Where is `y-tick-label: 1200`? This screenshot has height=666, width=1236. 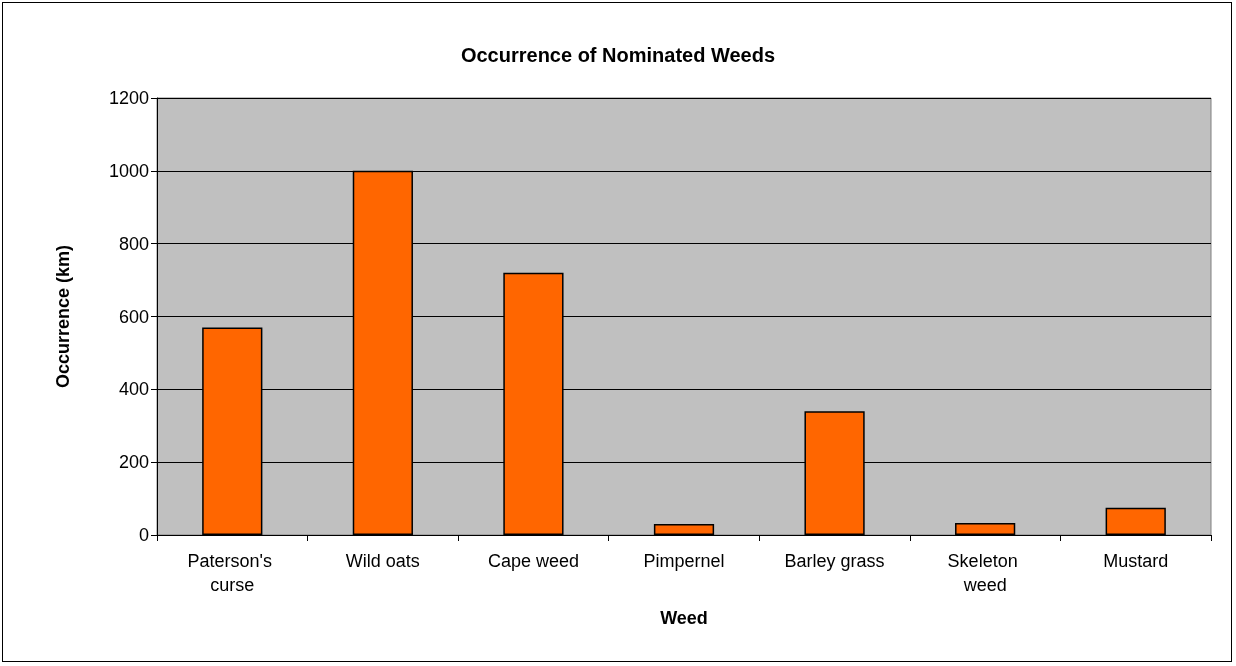
y-tick-label: 1200 is located at coordinates (128, 98).